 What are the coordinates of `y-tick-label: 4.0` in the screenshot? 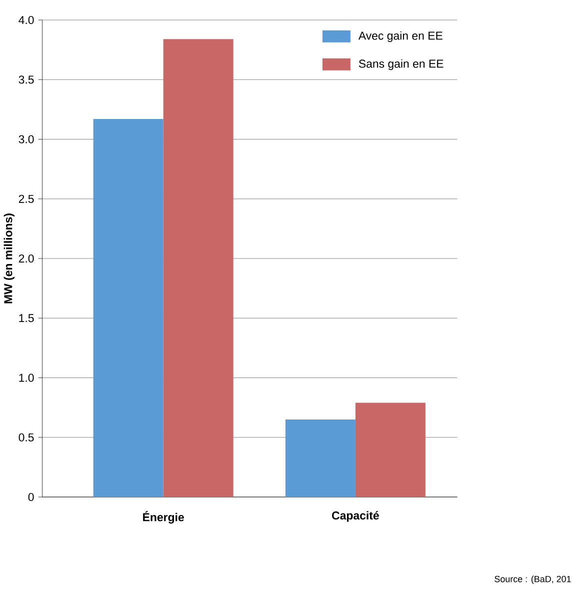 It's located at (26, 20).